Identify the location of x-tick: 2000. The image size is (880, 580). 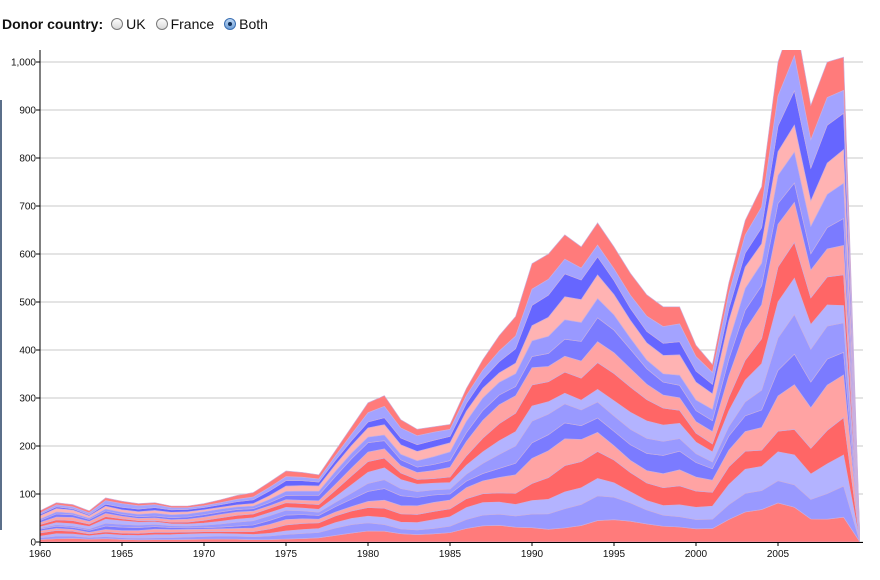
(696, 551).